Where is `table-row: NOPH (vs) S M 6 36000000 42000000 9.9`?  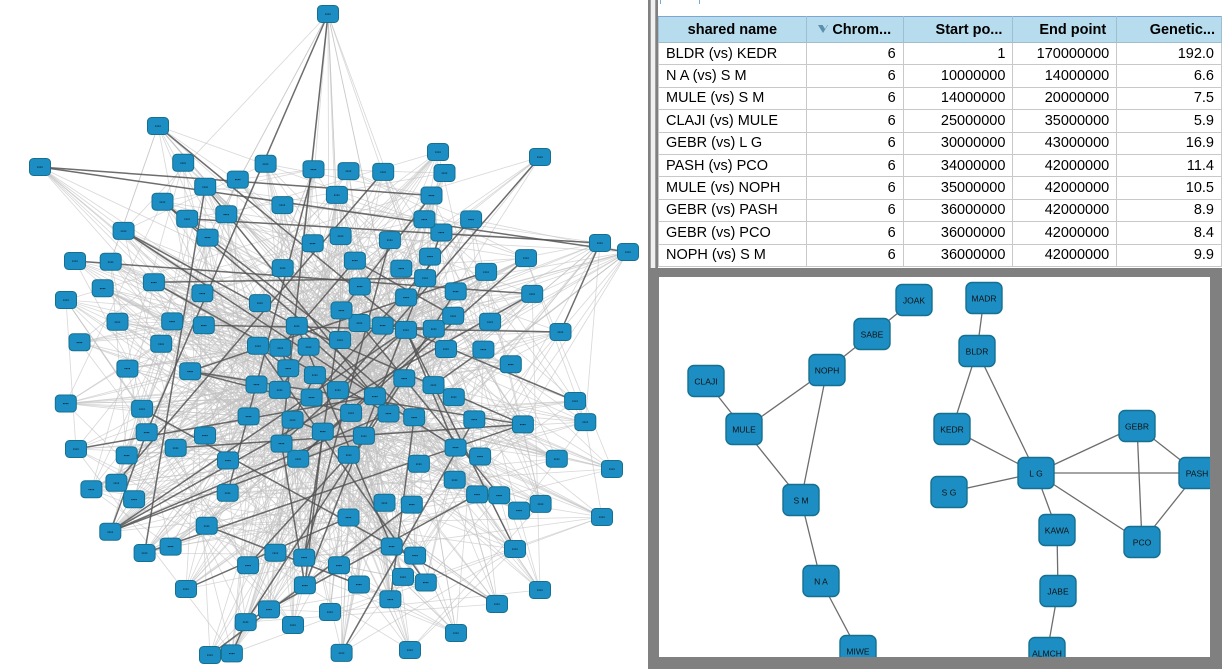 table-row: NOPH (vs) S M 6 36000000 42000000 9.9 is located at coordinates (940, 255).